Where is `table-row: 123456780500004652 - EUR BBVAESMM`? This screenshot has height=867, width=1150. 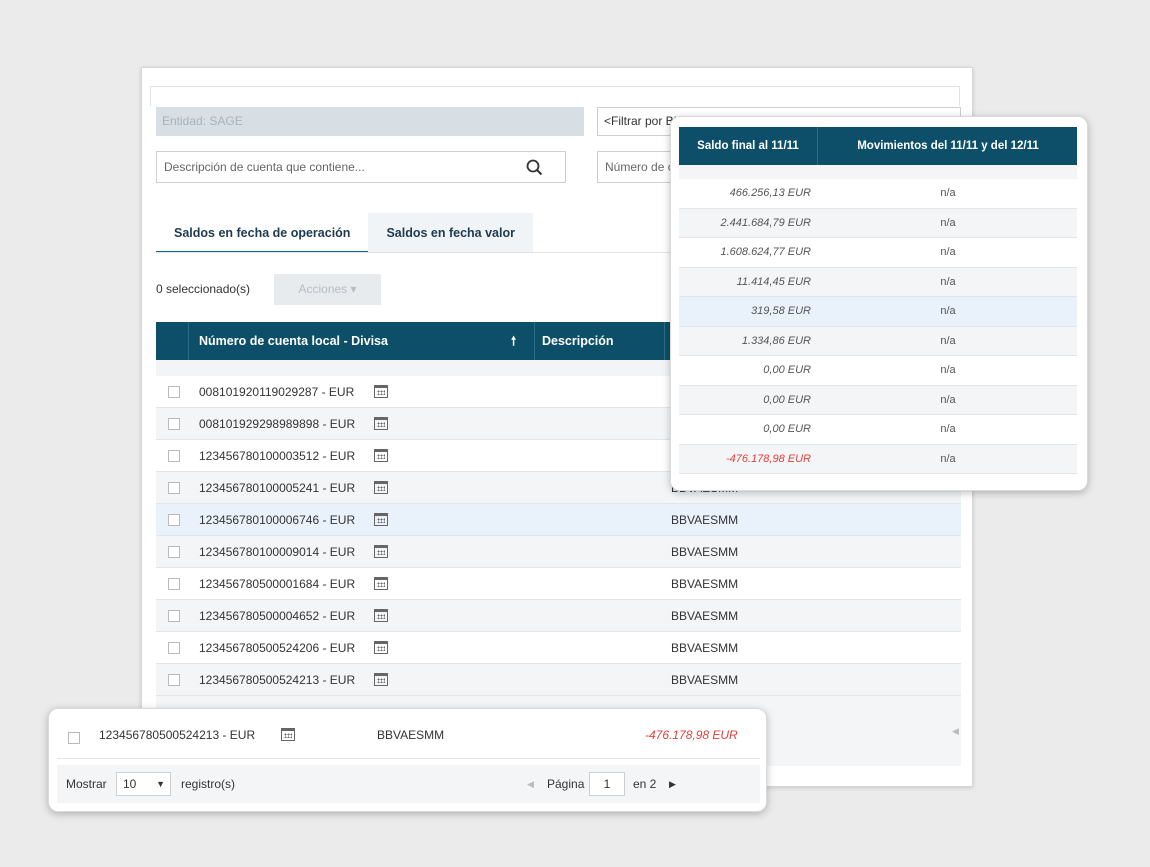
table-row: 123456780500004652 - EUR BBVAESMM is located at coordinates (558, 616).